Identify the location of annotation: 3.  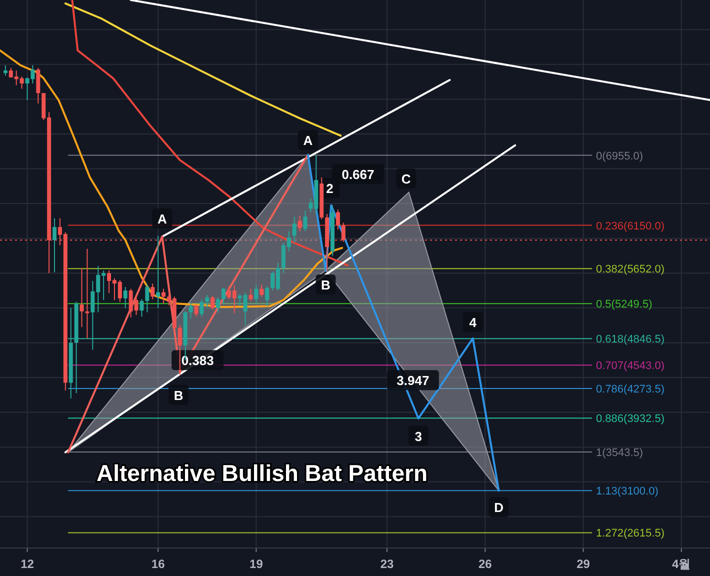
(418, 436).